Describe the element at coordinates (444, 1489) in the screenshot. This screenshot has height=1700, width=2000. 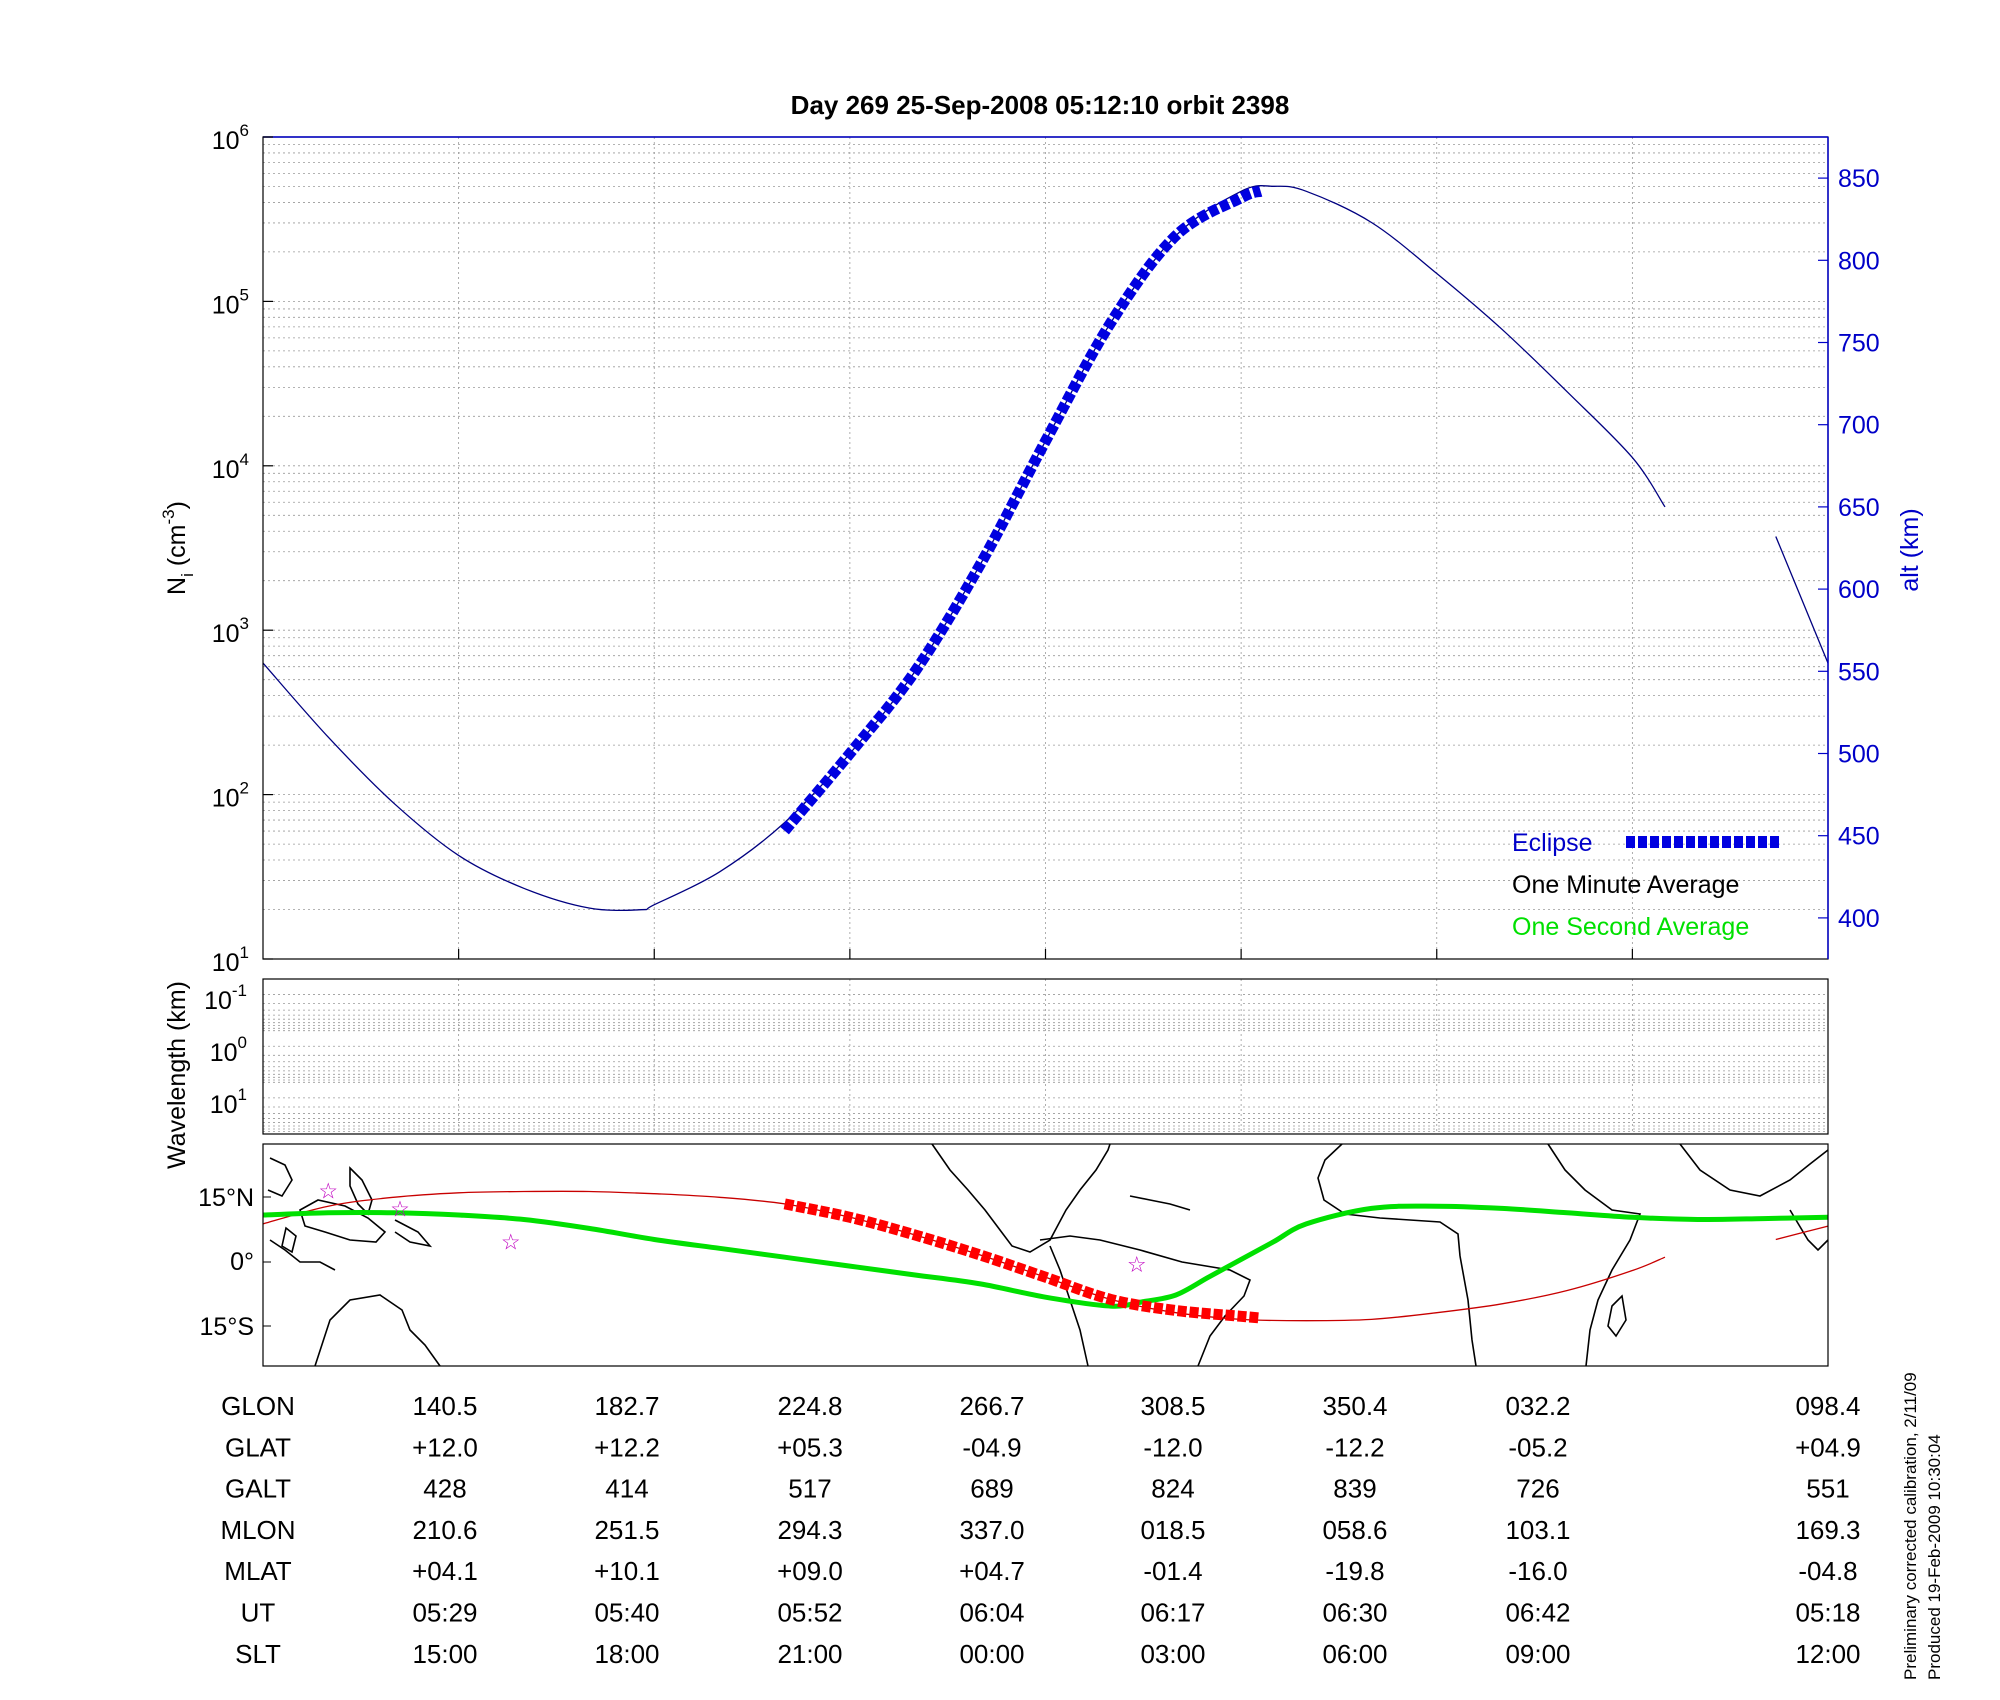
I see `table-cell: 428` at that location.